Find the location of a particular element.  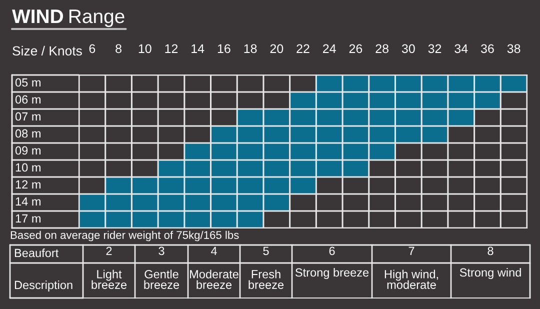

x-tick-label: 2 is located at coordinates (109, 250).